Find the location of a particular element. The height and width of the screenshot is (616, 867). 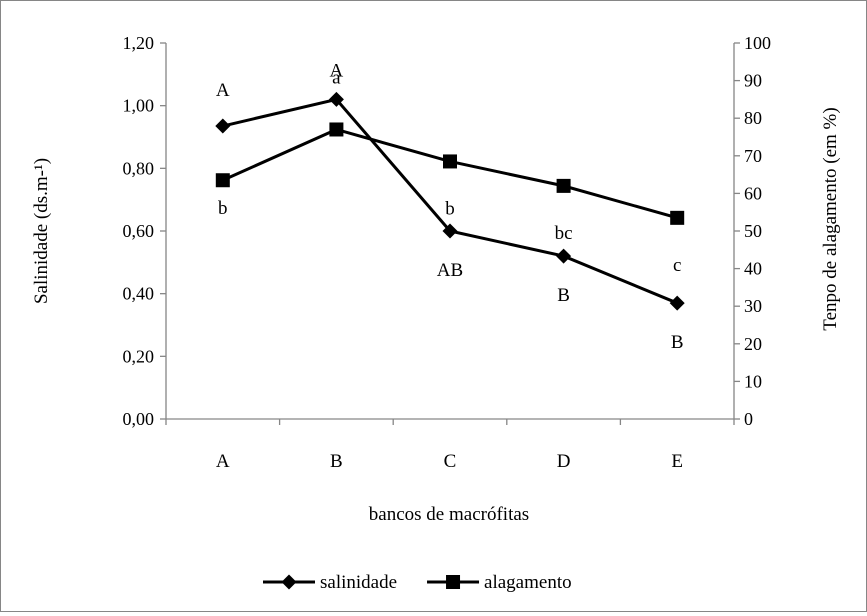

x-tick-label: C is located at coordinates (450, 461).